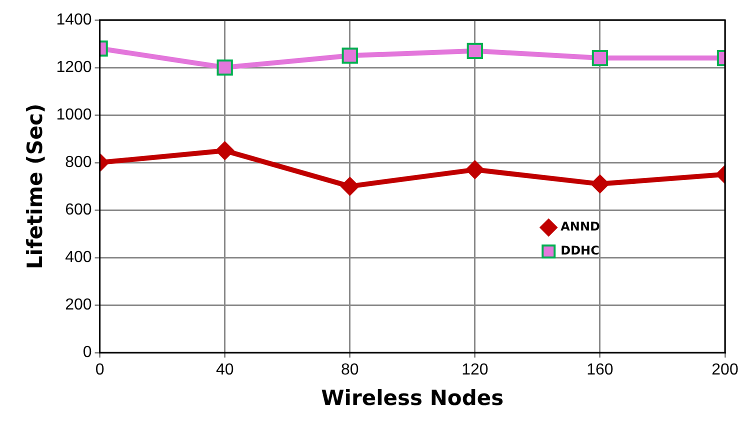  What do you see at coordinates (74, 115) in the screenshot?
I see `y-tick-label: 1000` at bounding box center [74, 115].